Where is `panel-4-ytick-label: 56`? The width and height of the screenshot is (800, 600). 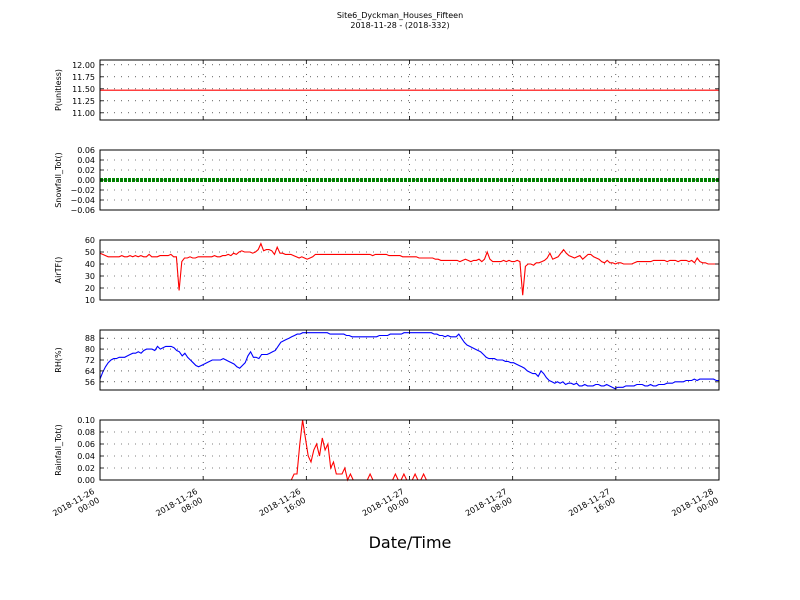
panel-4-ytick-label: 56 is located at coordinates (90, 382).